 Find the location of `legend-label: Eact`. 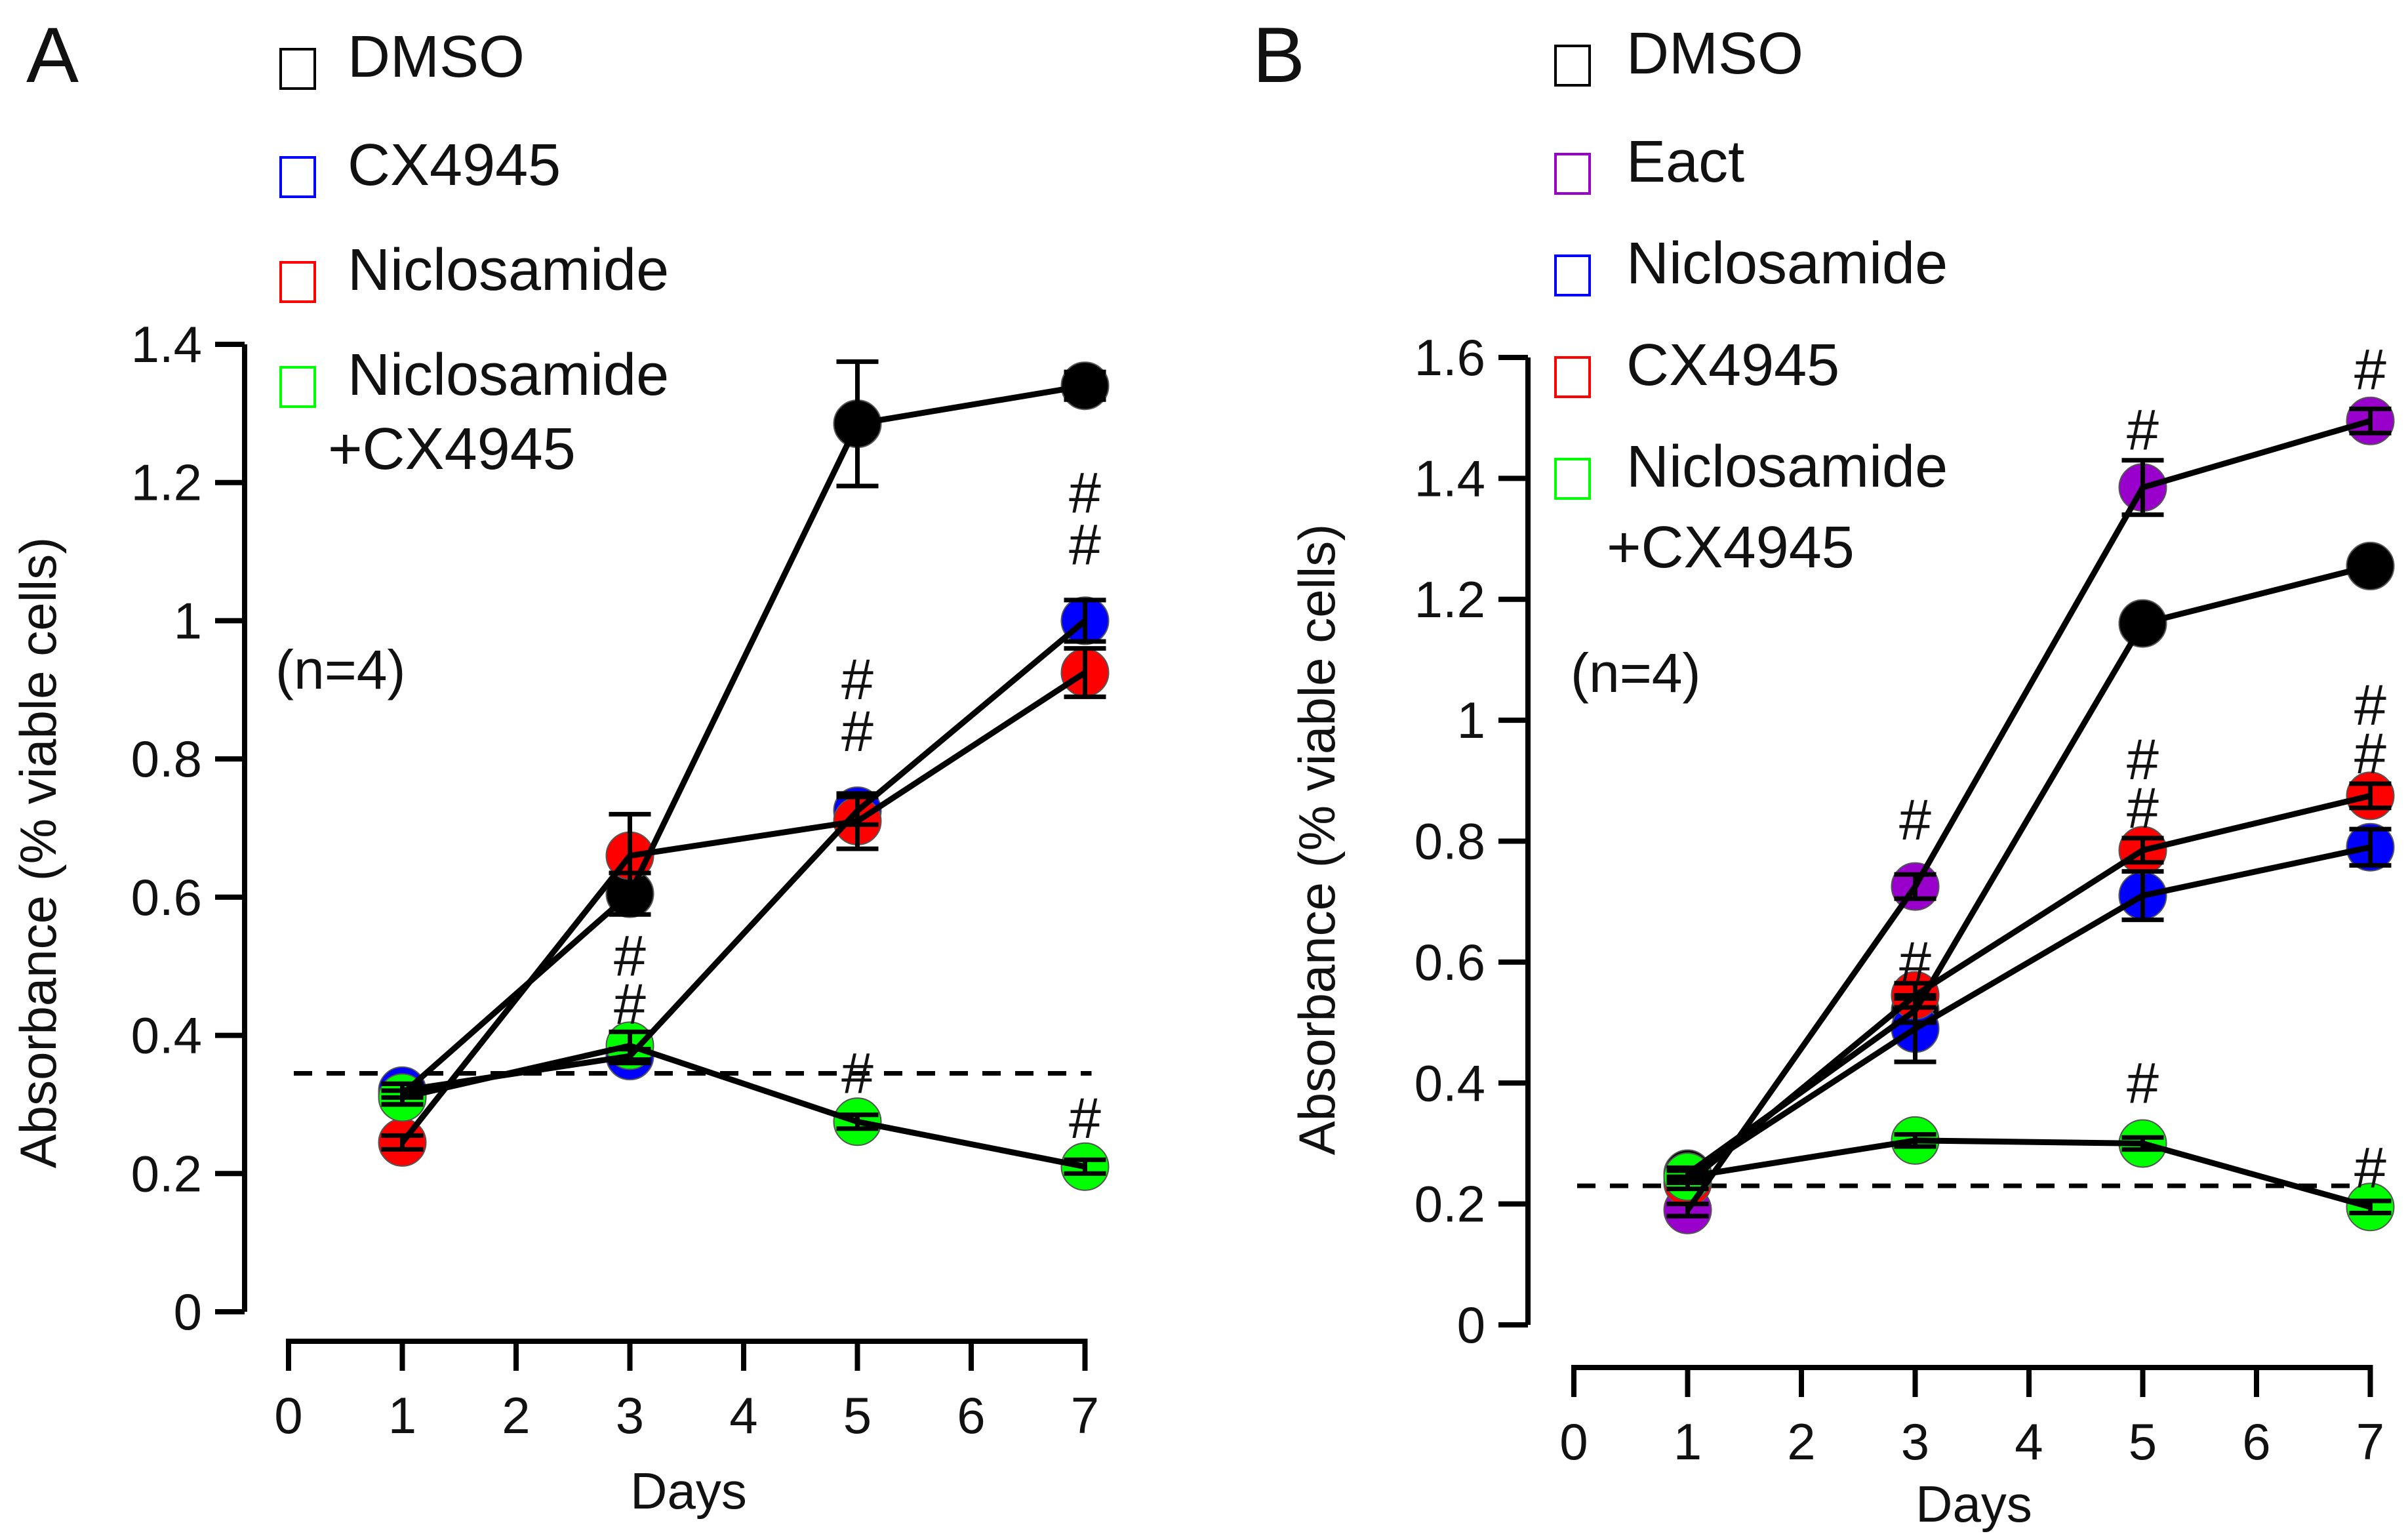

legend-label: Eact is located at coordinates (1685, 162).